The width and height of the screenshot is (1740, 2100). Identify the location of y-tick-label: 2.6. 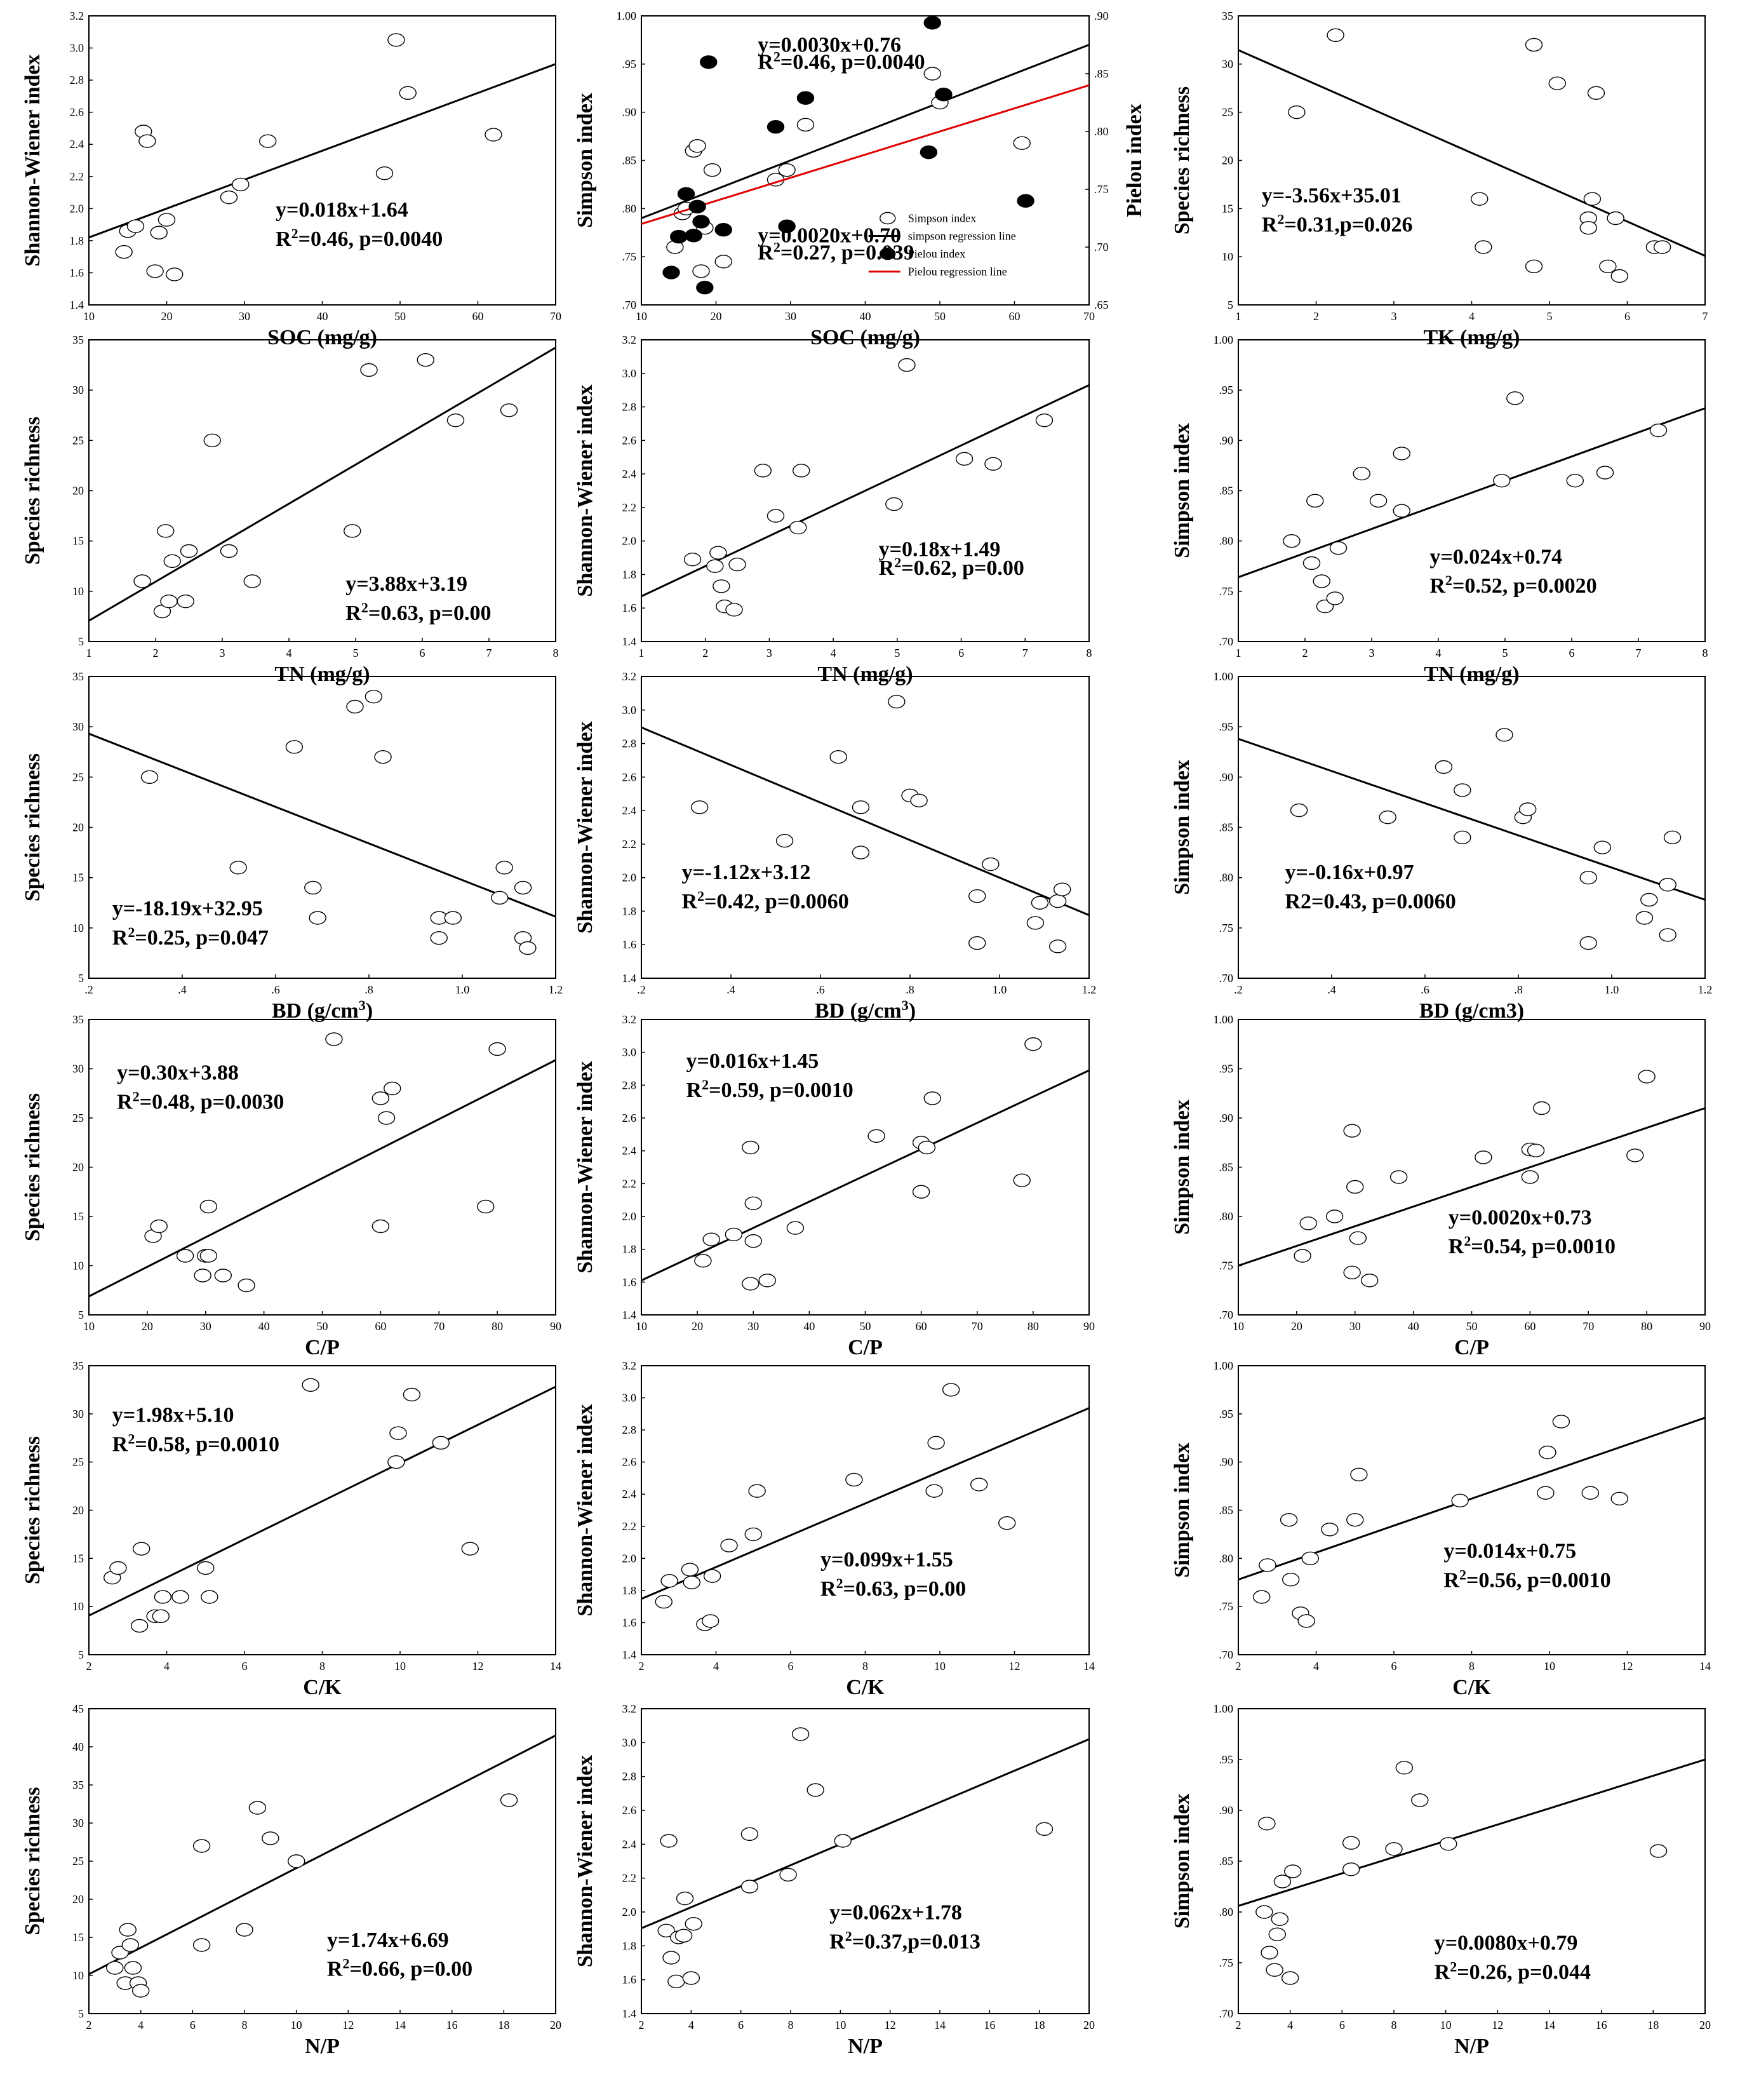
(629, 440).